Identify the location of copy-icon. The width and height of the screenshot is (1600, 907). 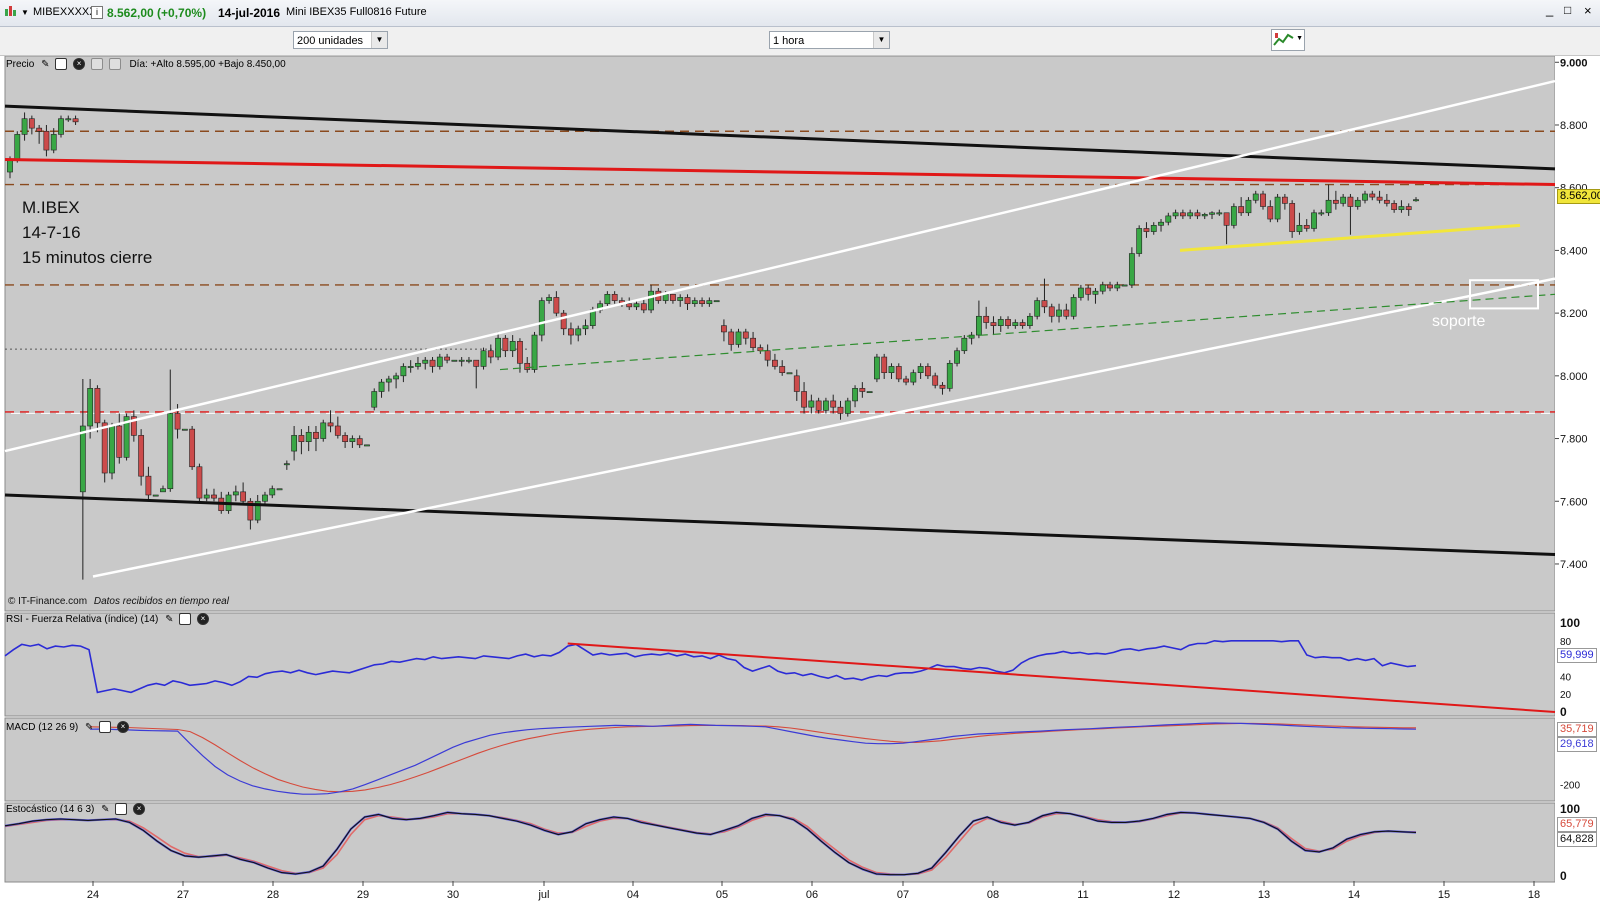
(96, 64).